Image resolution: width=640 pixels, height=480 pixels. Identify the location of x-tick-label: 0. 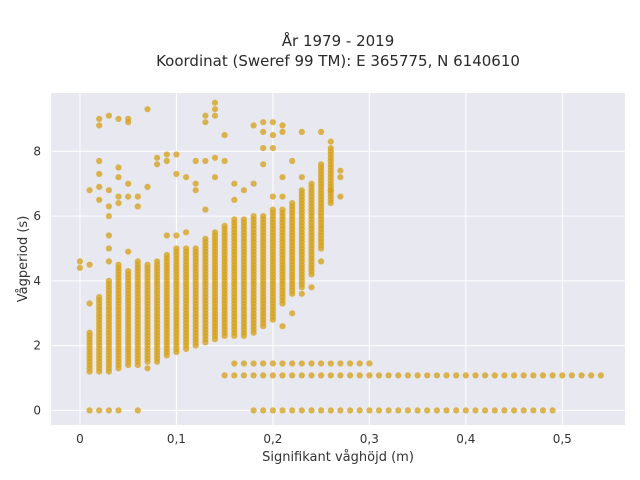
(80, 439).